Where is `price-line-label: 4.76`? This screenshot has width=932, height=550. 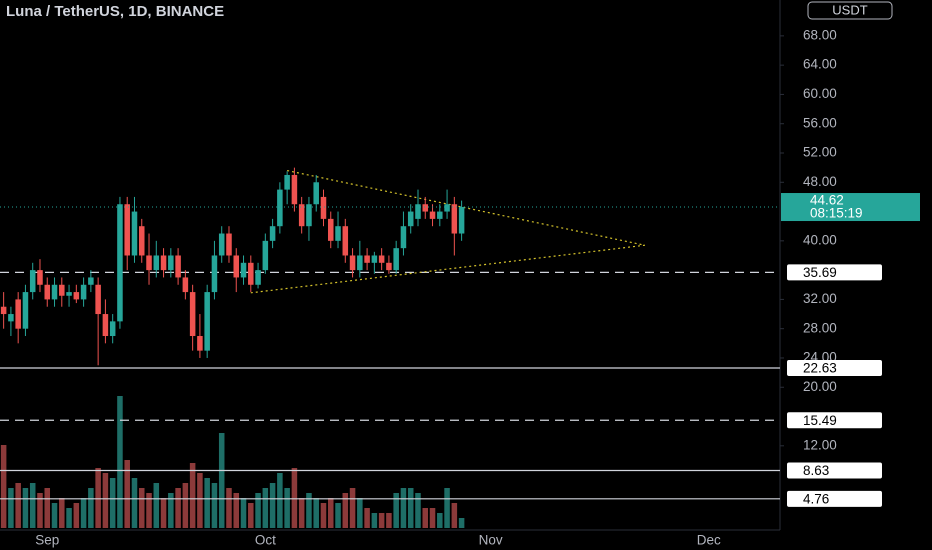 price-line-label: 4.76 is located at coordinates (816, 498).